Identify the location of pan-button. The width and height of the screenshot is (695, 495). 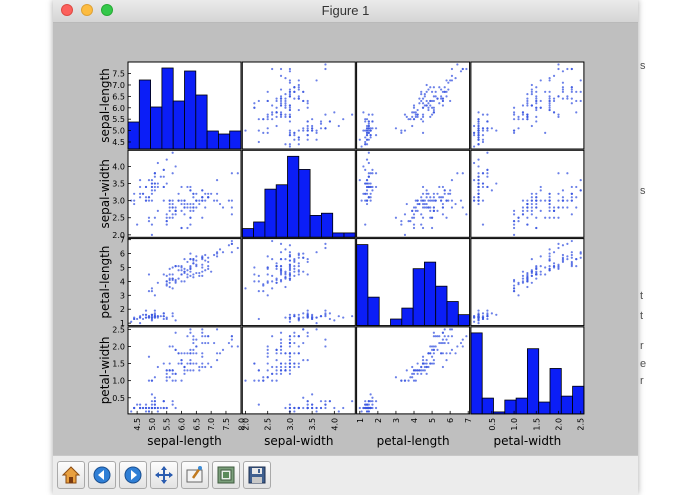
(164, 475).